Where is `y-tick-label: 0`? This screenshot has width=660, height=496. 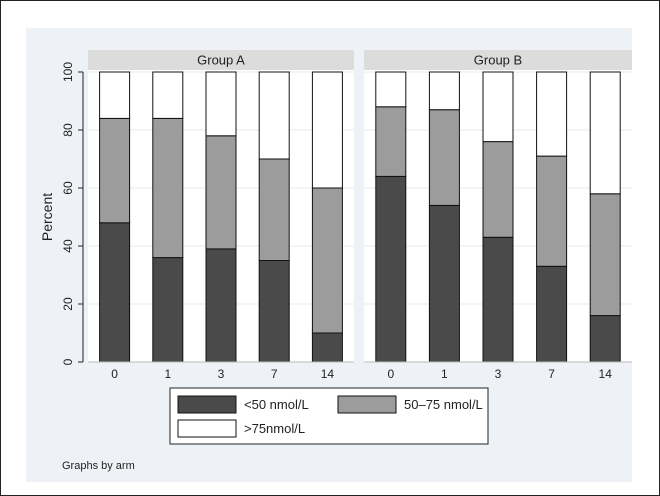
y-tick-label: 0 is located at coordinates (68, 361).